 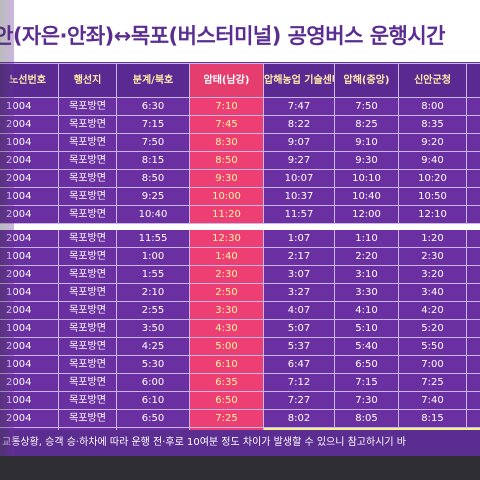 What do you see at coordinates (226, 292) in the screenshot?
I see `timetable-cell: 2:50` at bounding box center [226, 292].